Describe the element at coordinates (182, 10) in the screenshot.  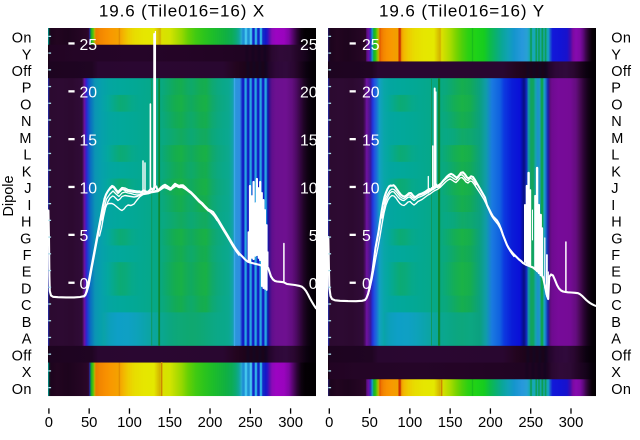
I see `svg-text: 19.6 (Tile016=16) X` at that location.